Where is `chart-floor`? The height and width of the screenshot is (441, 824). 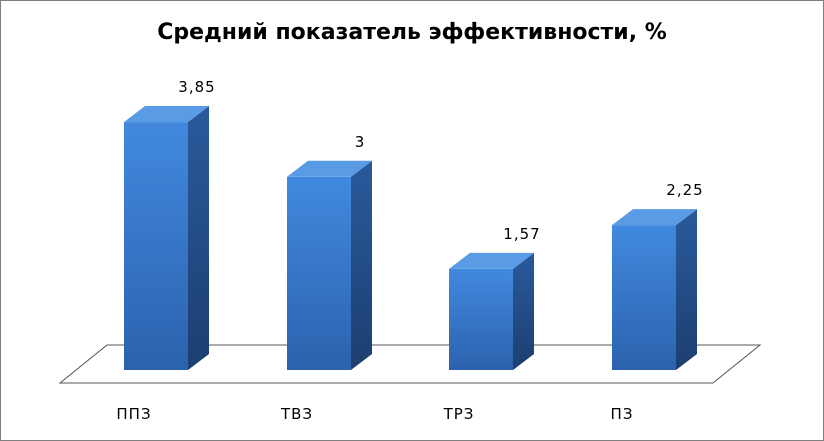 chart-floor is located at coordinates (410, 364).